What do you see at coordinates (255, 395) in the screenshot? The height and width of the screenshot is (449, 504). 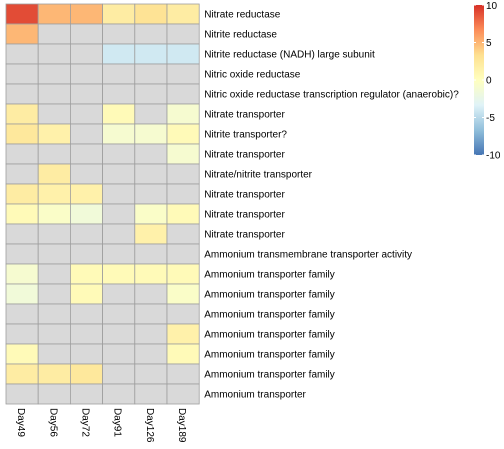 I see `row-label: Ammonium transporter` at bounding box center [255, 395].